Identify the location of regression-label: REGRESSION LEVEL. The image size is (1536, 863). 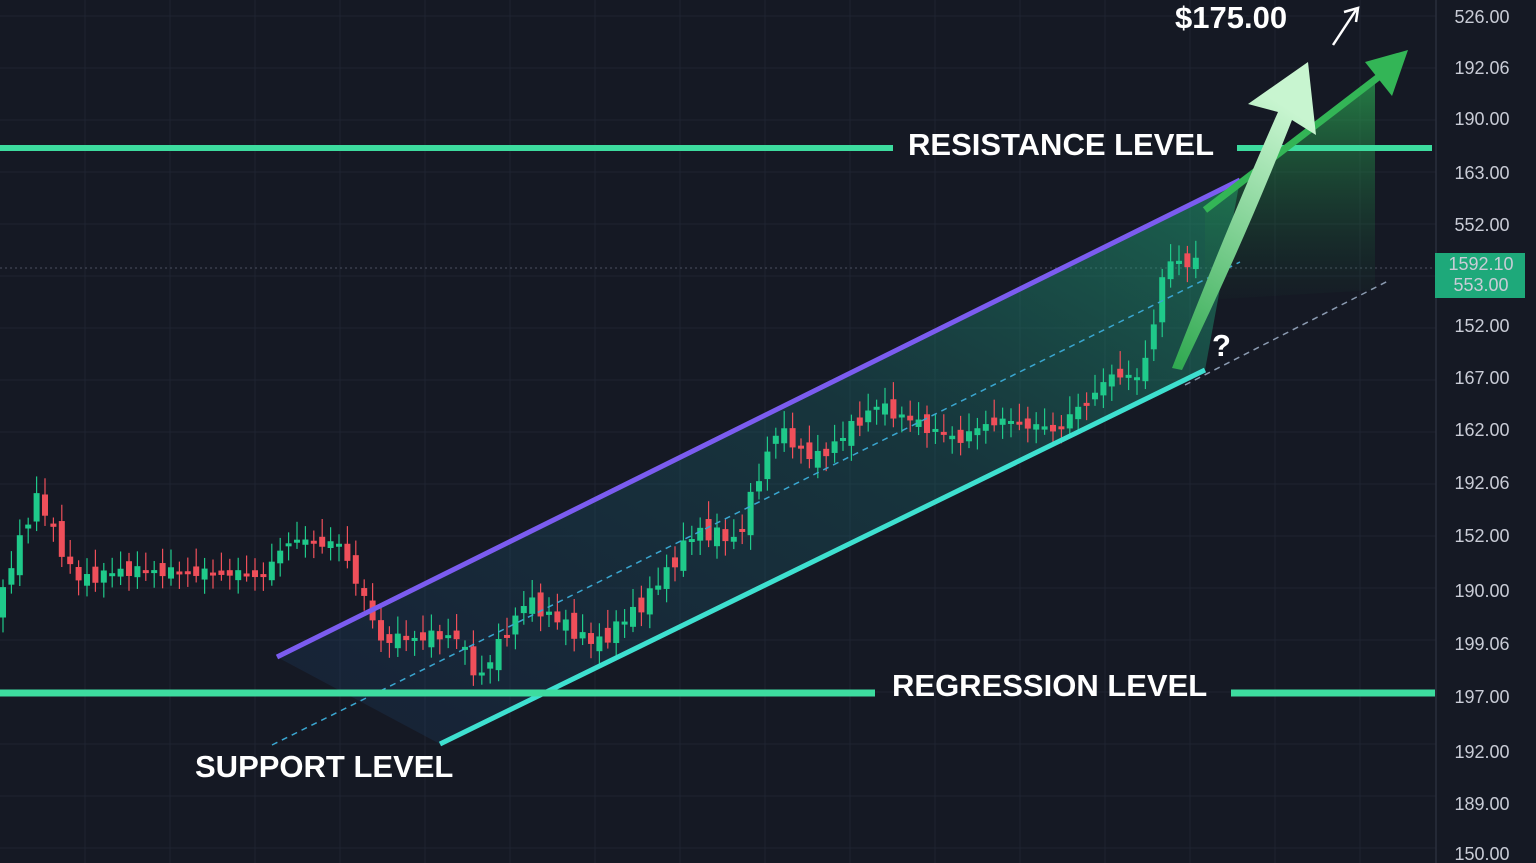
(1049, 685).